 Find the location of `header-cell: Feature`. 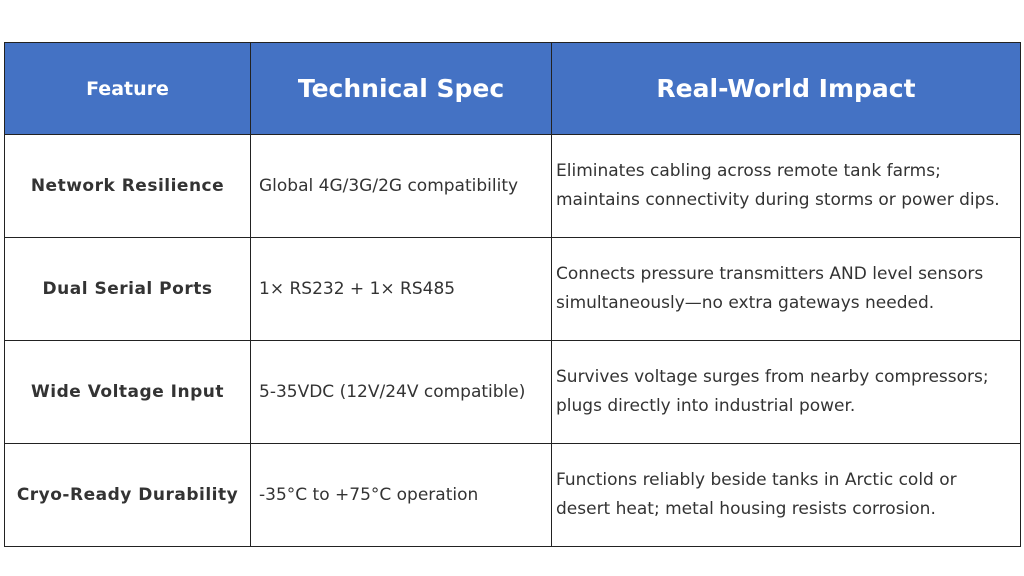

header-cell: Feature is located at coordinates (127, 88).